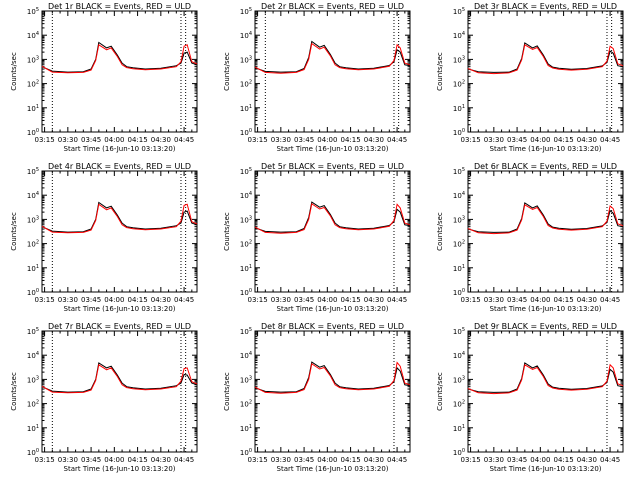 The height and width of the screenshot is (480, 640). I want to click on chart-title: Det 2r BLACK = Events, RED = ULD, so click(332, 6).